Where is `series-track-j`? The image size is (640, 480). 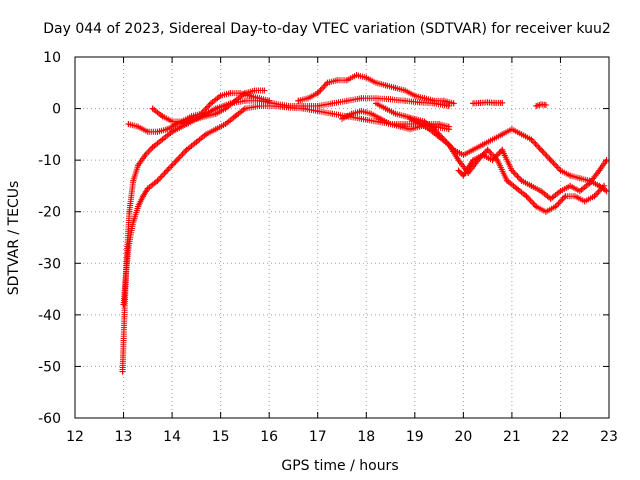
series-track-j is located at coordinates (488, 103).